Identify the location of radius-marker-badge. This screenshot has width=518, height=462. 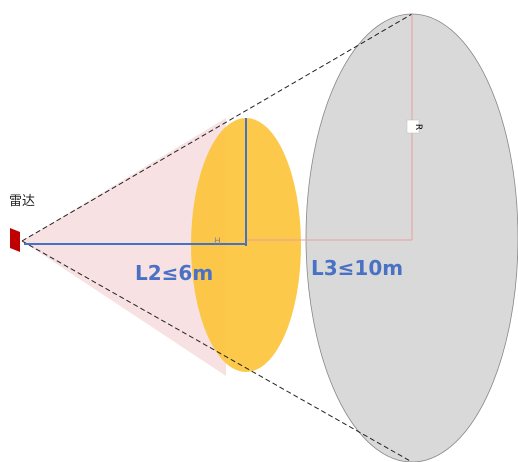
(413, 126).